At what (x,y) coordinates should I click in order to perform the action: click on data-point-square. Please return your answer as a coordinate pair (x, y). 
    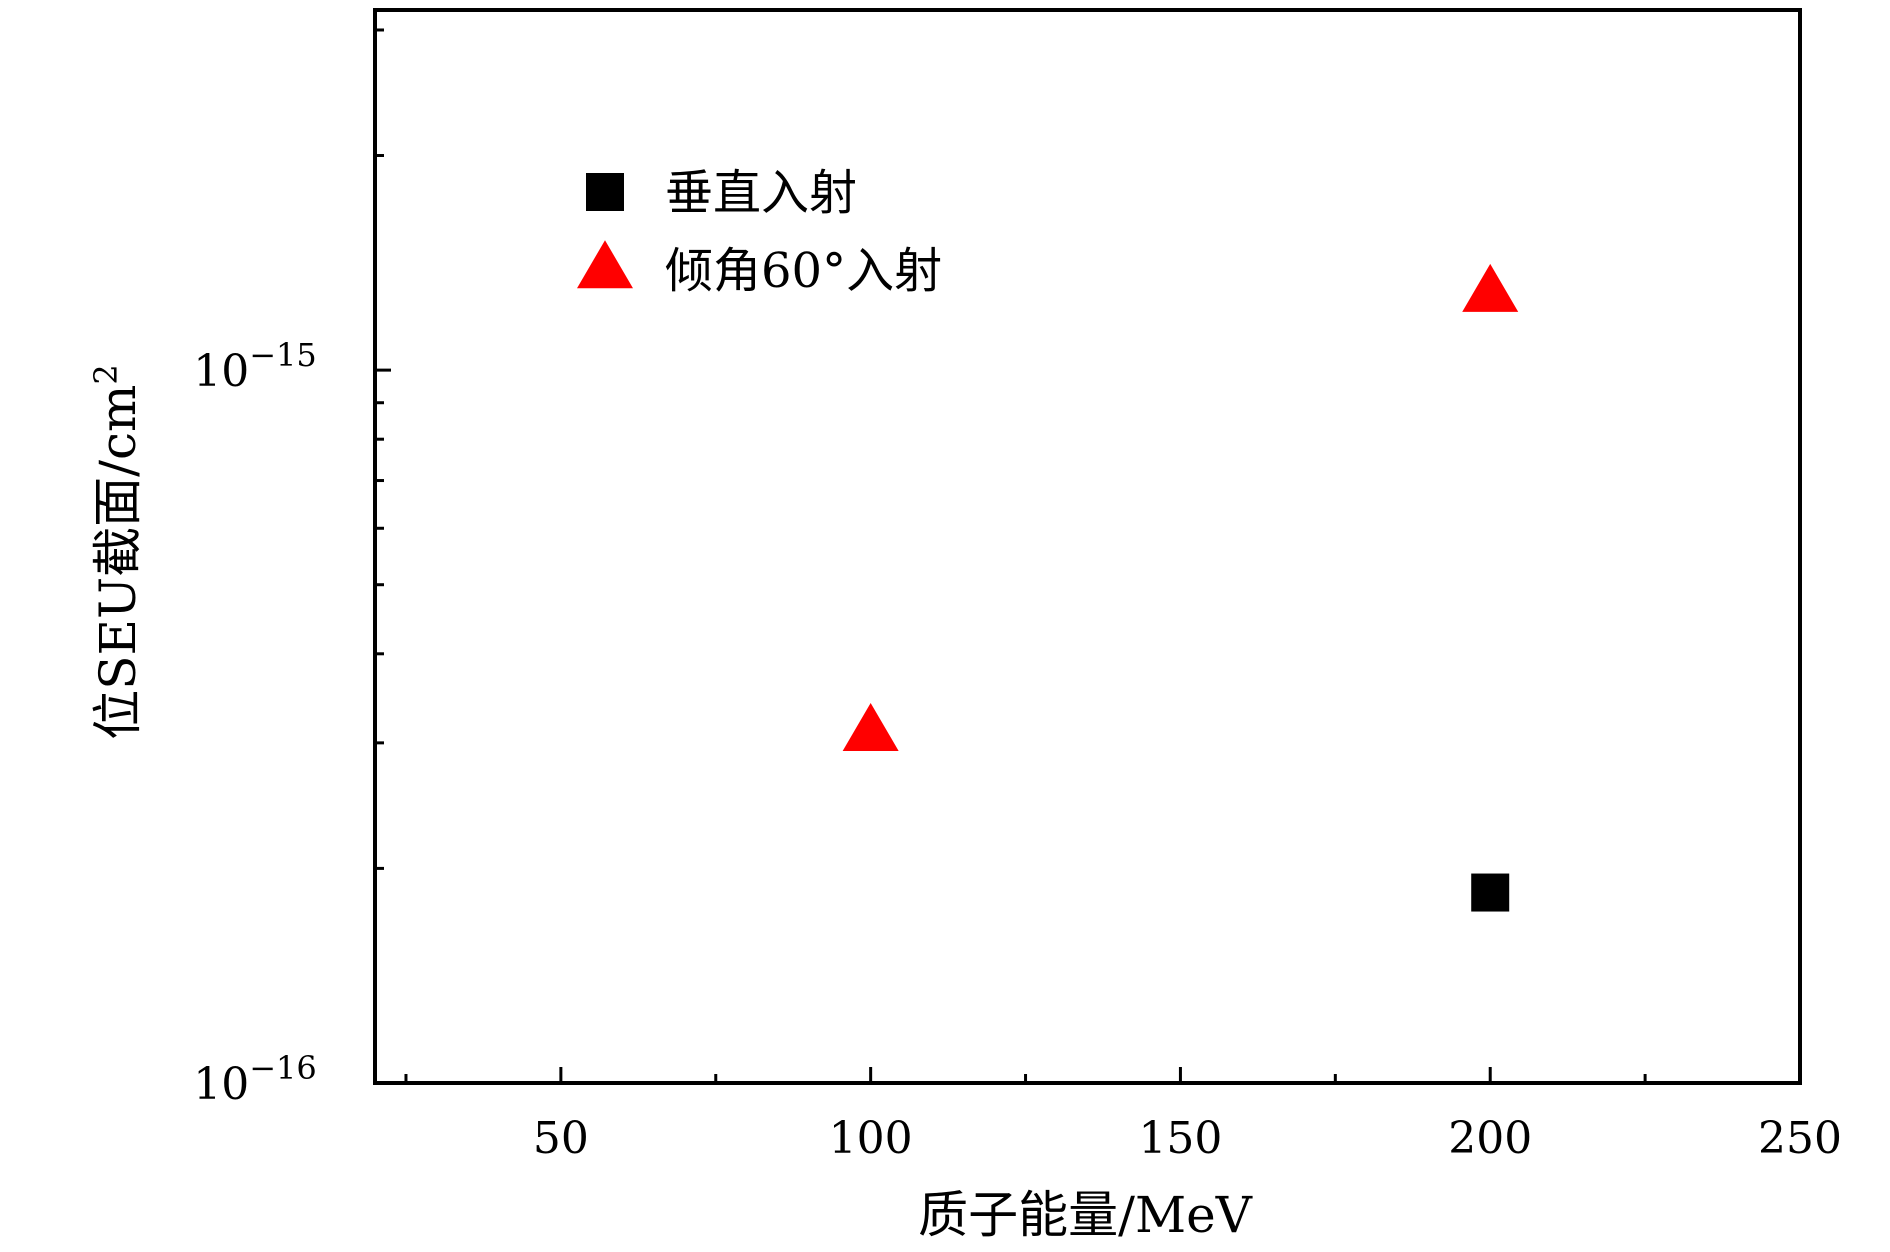
    Looking at the image, I should click on (1490, 892).